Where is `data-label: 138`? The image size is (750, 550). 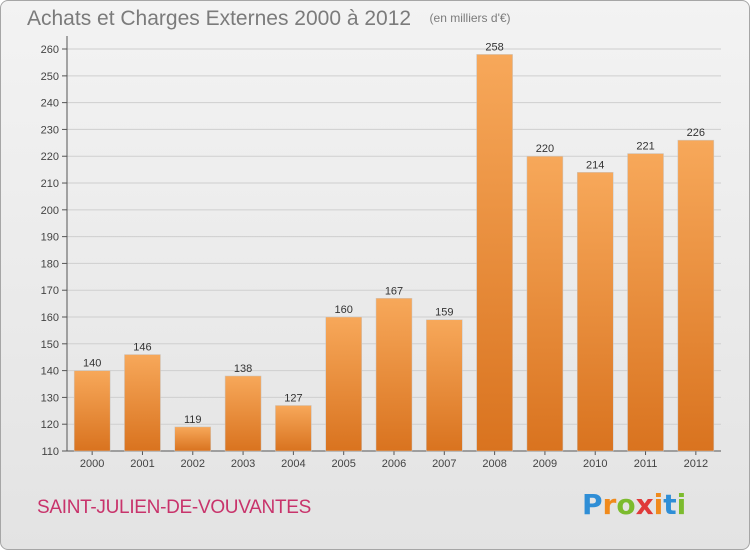
data-label: 138 is located at coordinates (243, 369).